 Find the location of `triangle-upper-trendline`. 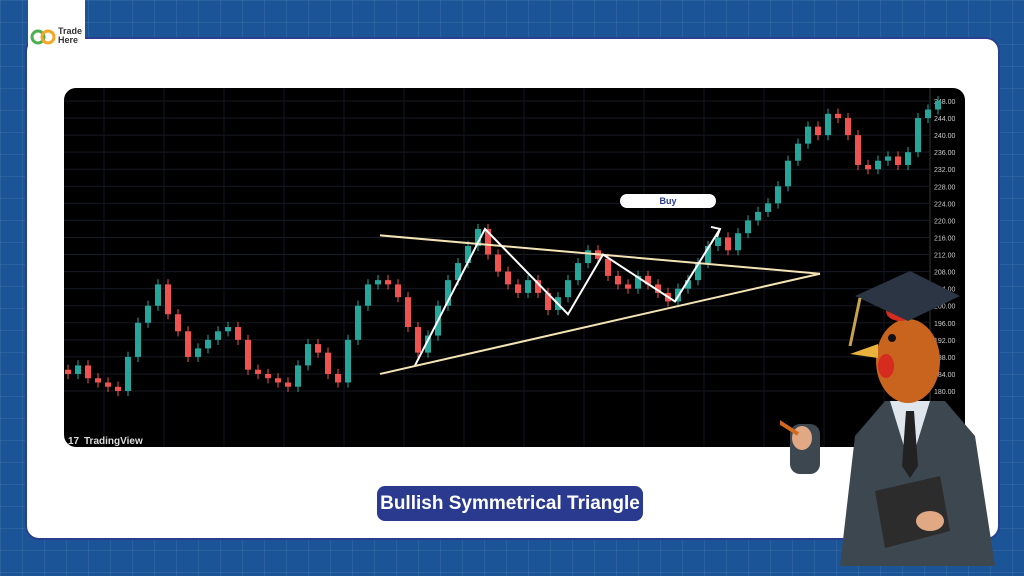

triangle-upper-trendline is located at coordinates (600, 254).